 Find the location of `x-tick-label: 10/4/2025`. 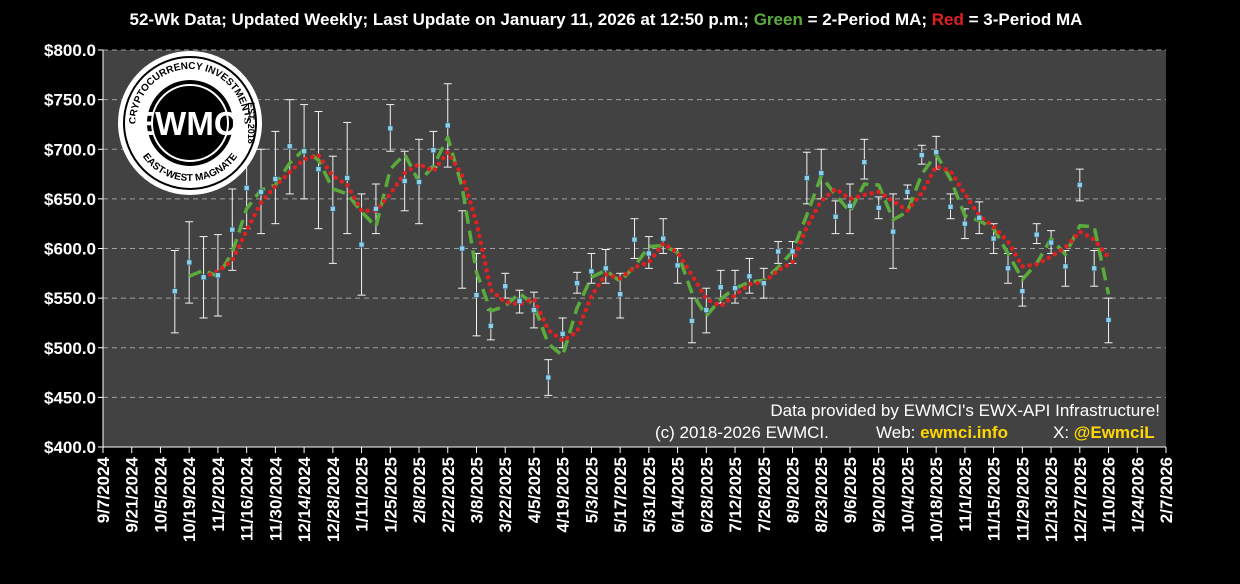

x-tick-label: 10/4/2025 is located at coordinates (907, 495).